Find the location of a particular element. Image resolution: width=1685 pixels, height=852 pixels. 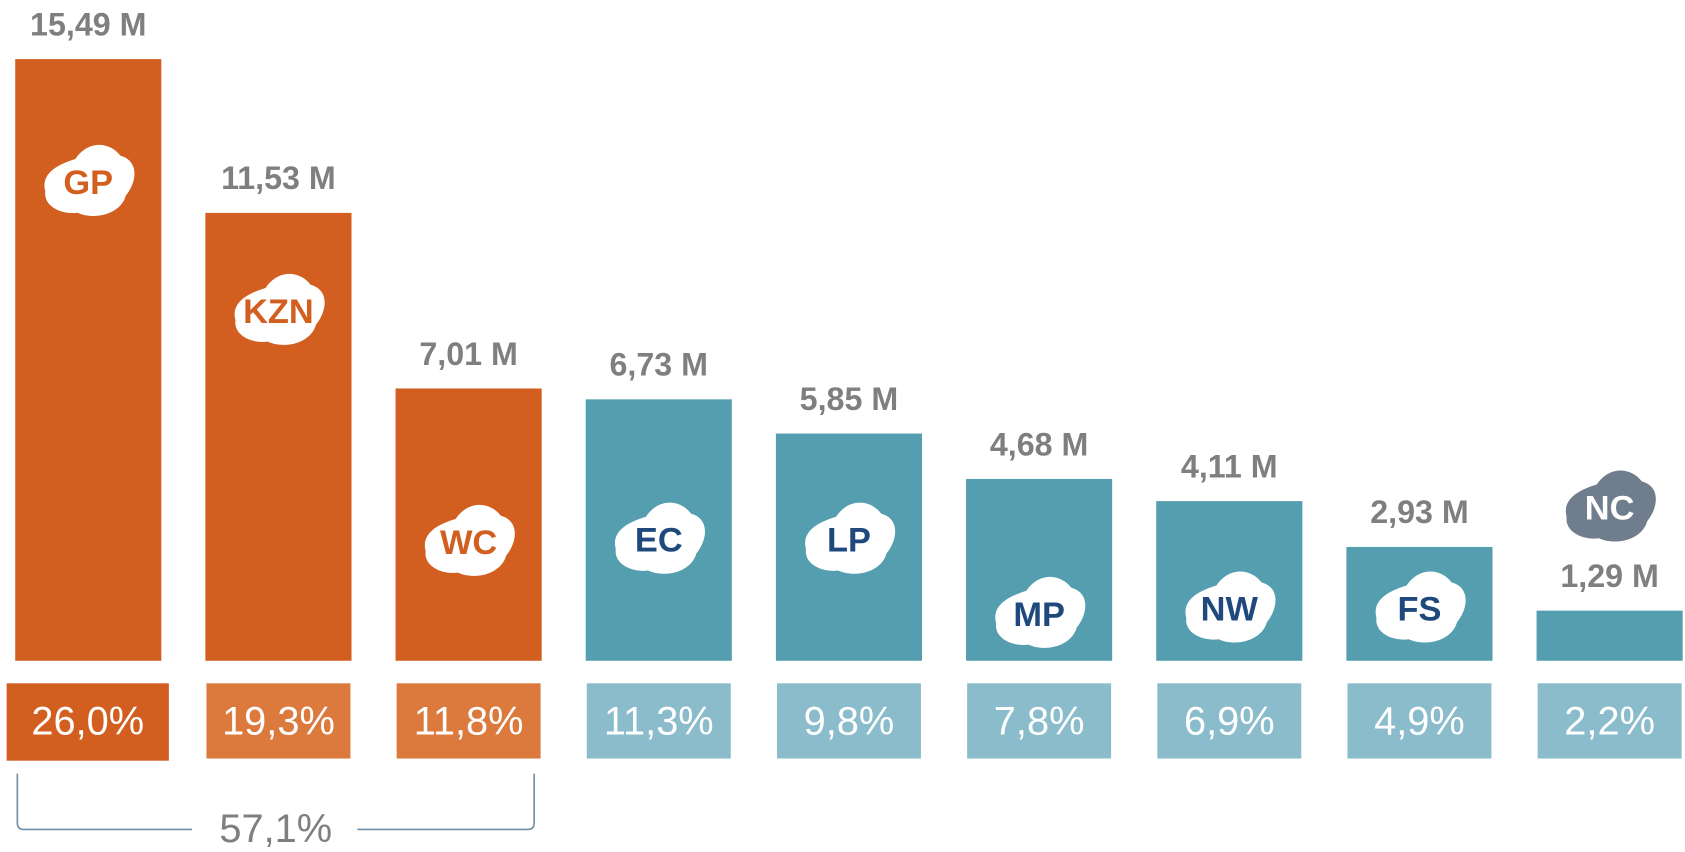

share-label: 11,8% is located at coordinates (469, 722).